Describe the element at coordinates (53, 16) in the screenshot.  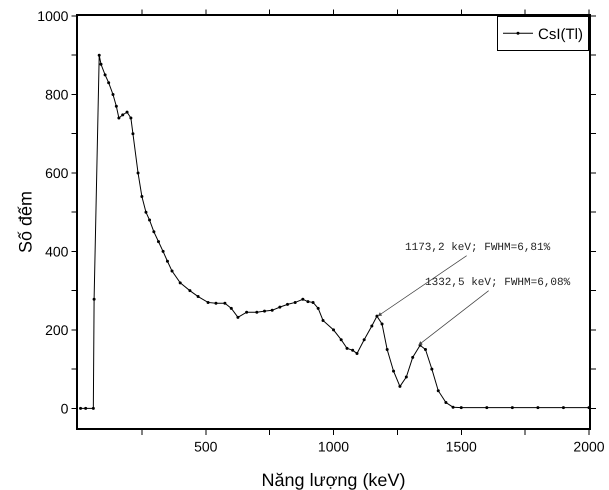
I see `y-tick-label: 1000` at that location.